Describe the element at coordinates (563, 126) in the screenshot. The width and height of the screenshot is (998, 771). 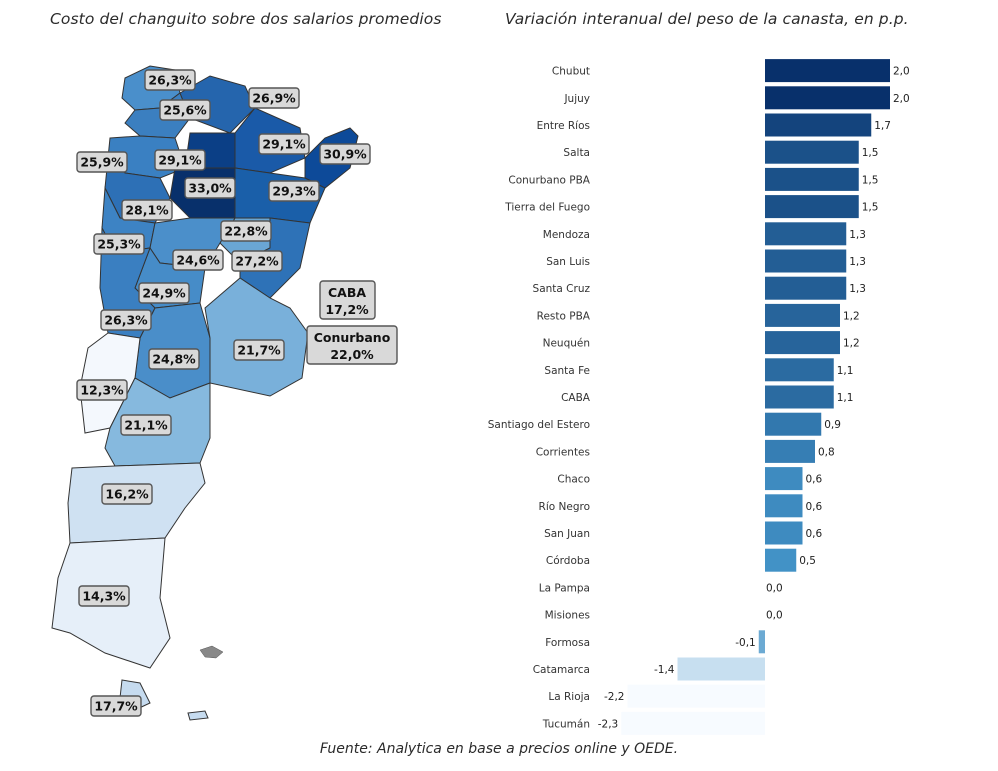
I see `bar-category-label: Entre Ríos` at that location.